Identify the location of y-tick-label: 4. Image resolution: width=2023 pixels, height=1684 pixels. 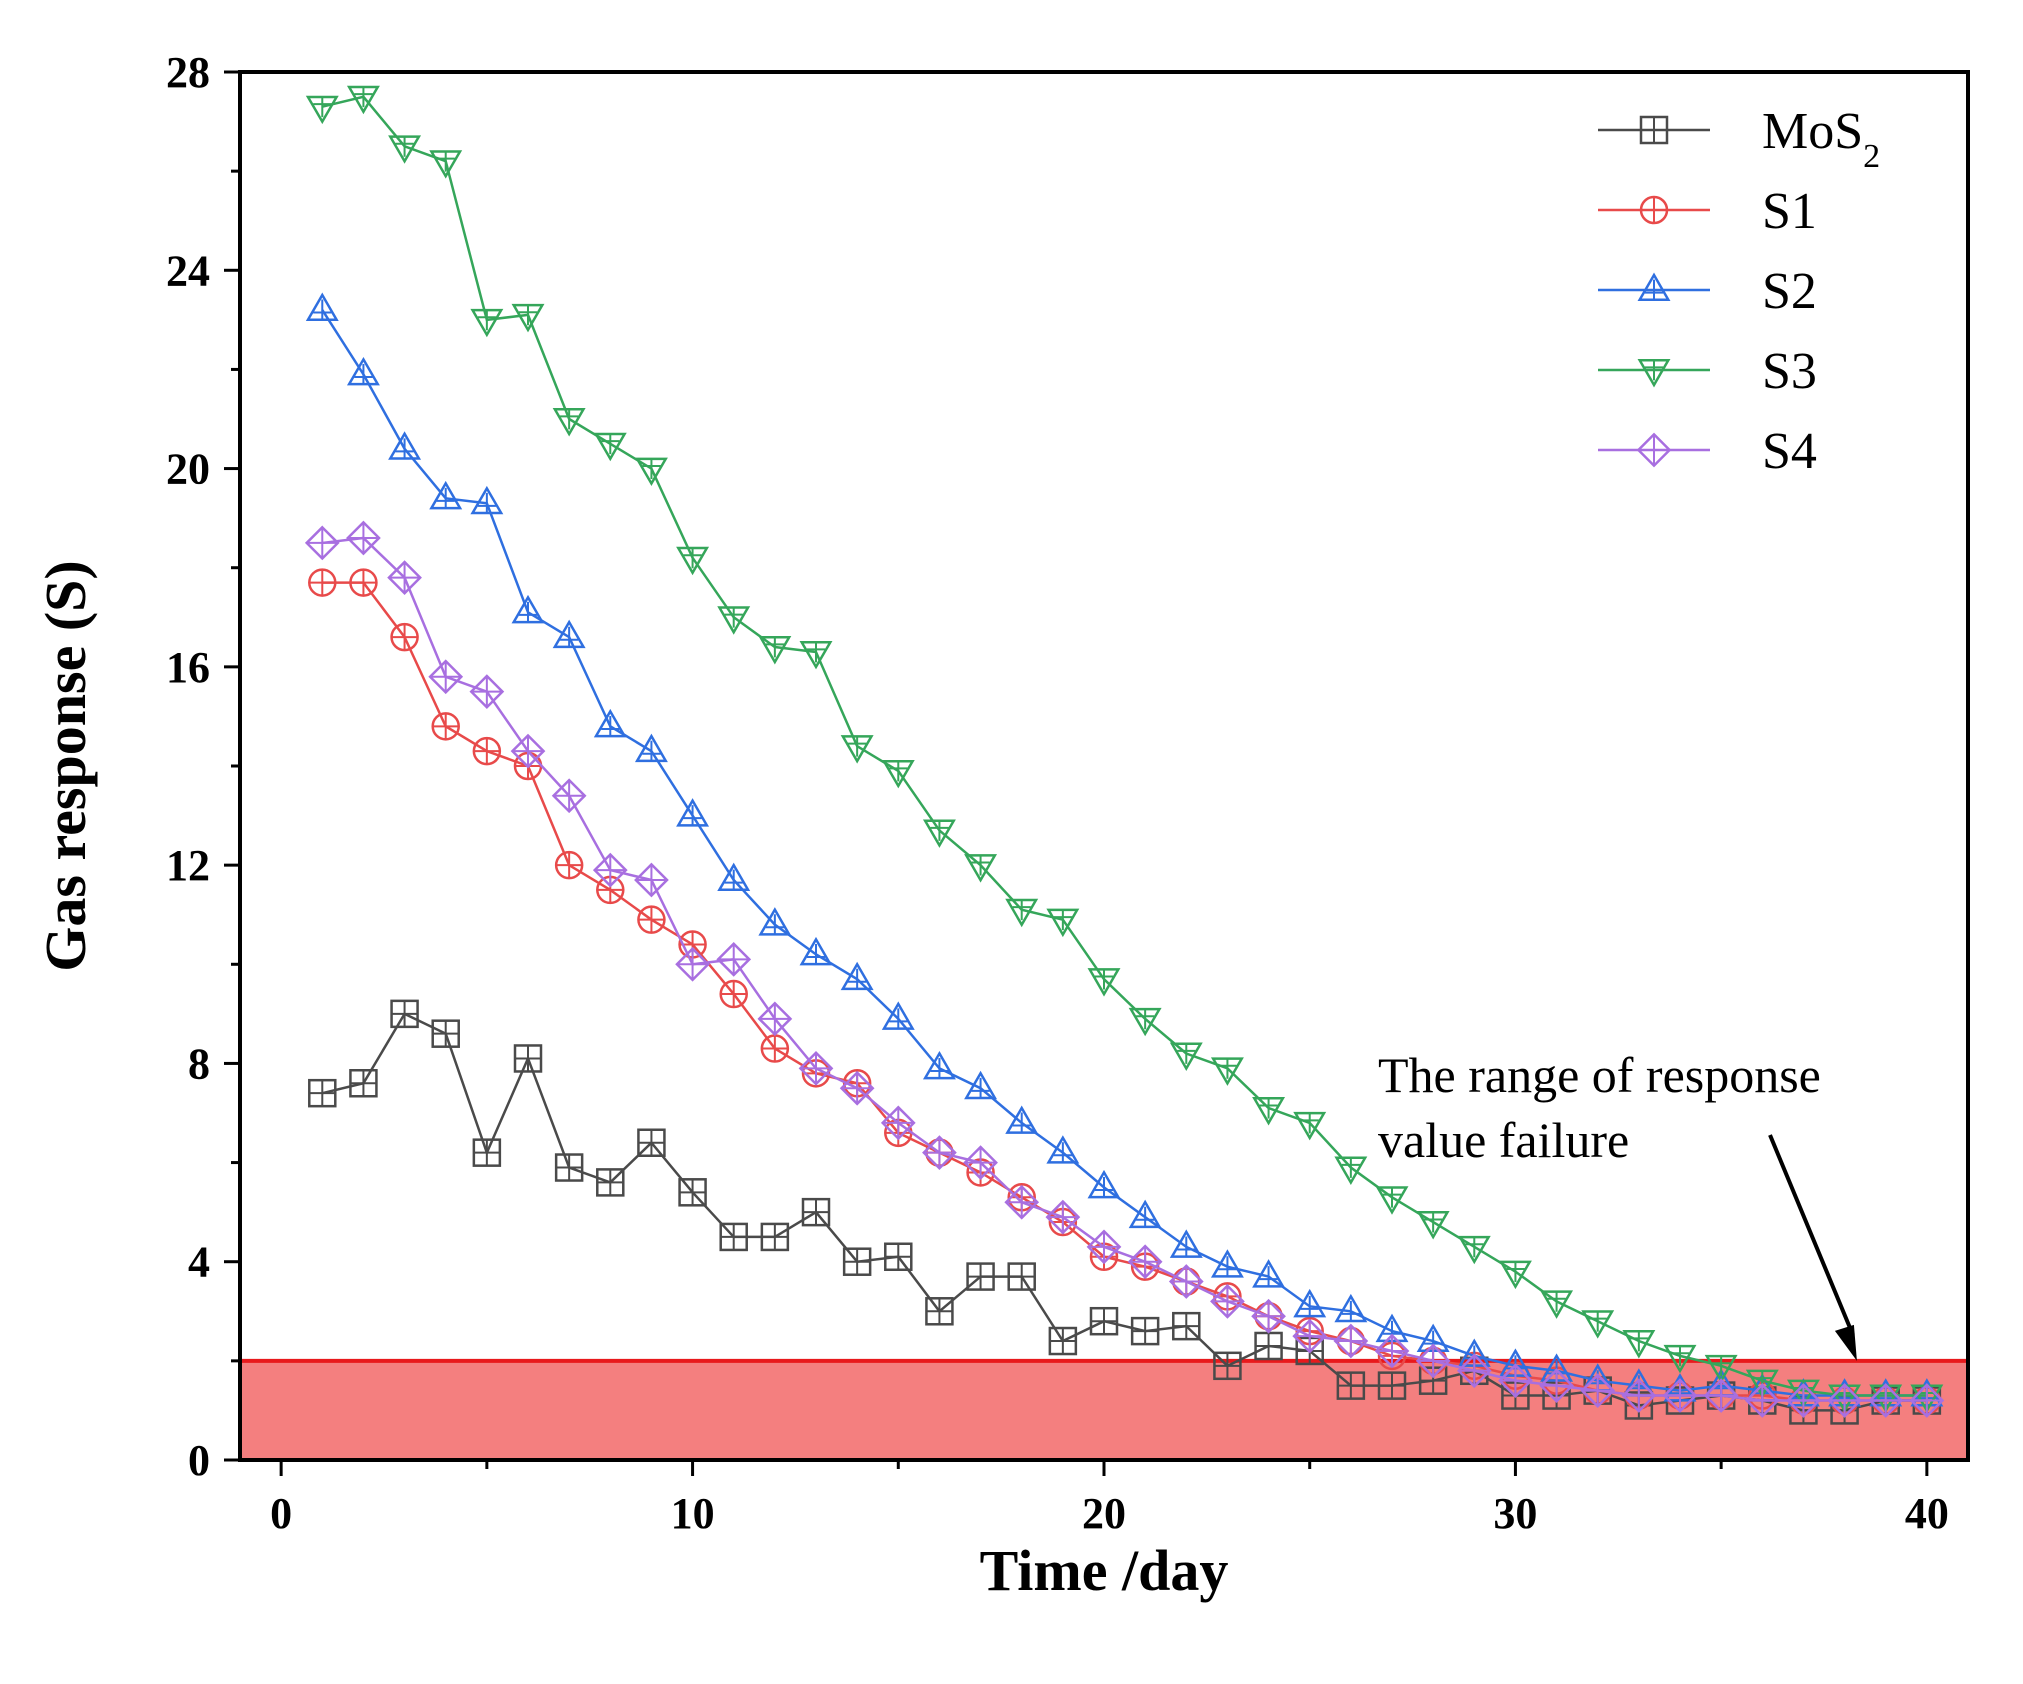
(199, 1262).